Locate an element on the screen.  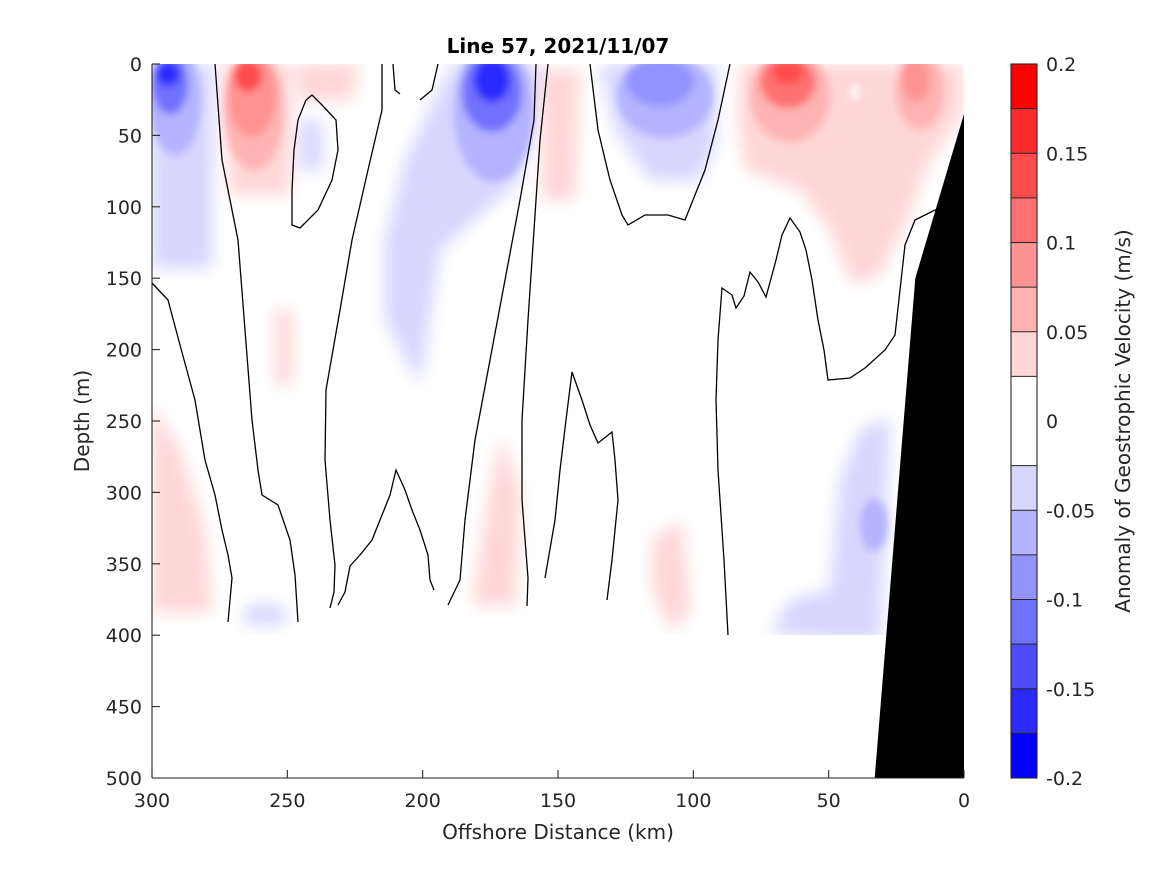
colorbar is located at coordinates (1024, 421).